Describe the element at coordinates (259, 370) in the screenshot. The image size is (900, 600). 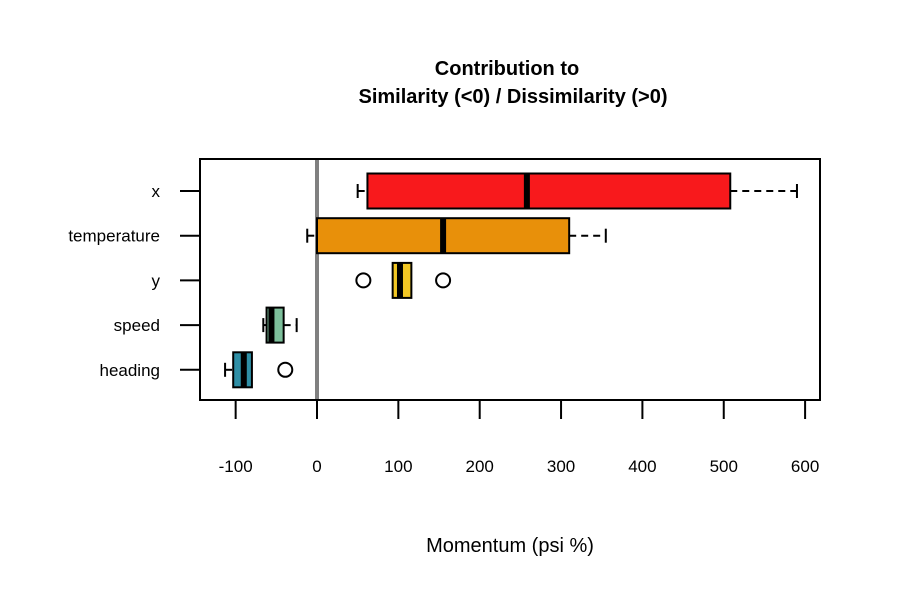
I see `box-heading` at that location.